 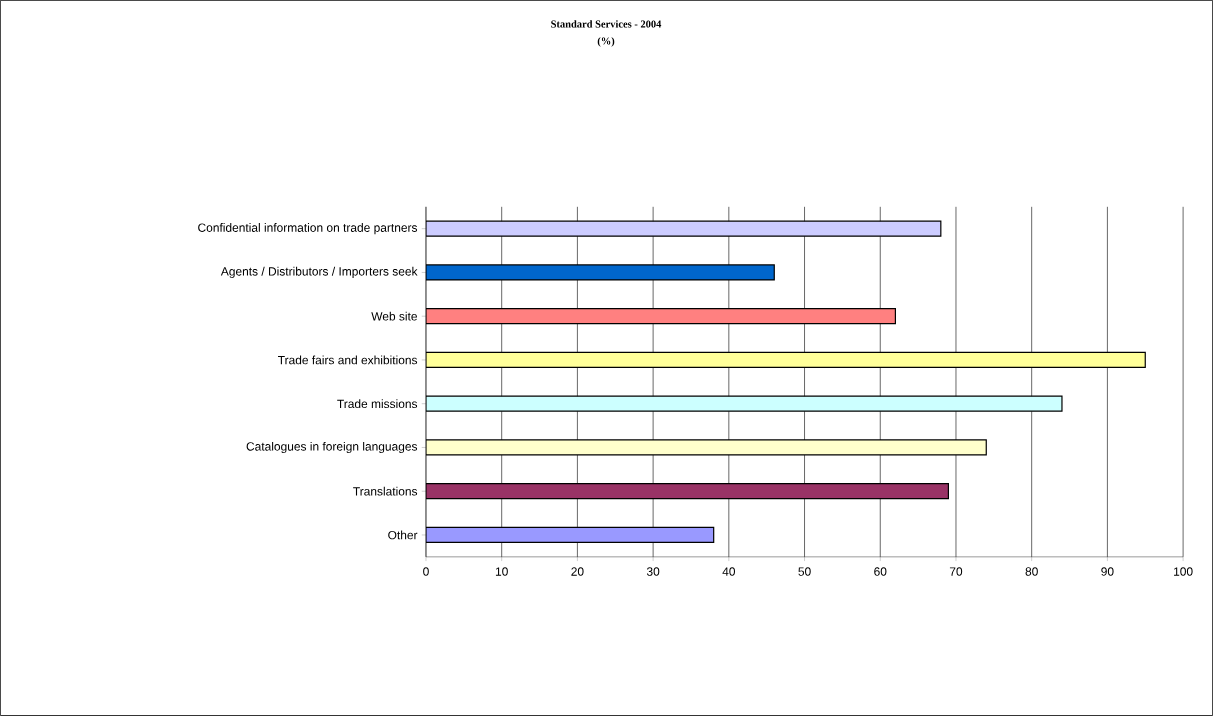 I want to click on y-tick-label: Trade missions, so click(x=377, y=404).